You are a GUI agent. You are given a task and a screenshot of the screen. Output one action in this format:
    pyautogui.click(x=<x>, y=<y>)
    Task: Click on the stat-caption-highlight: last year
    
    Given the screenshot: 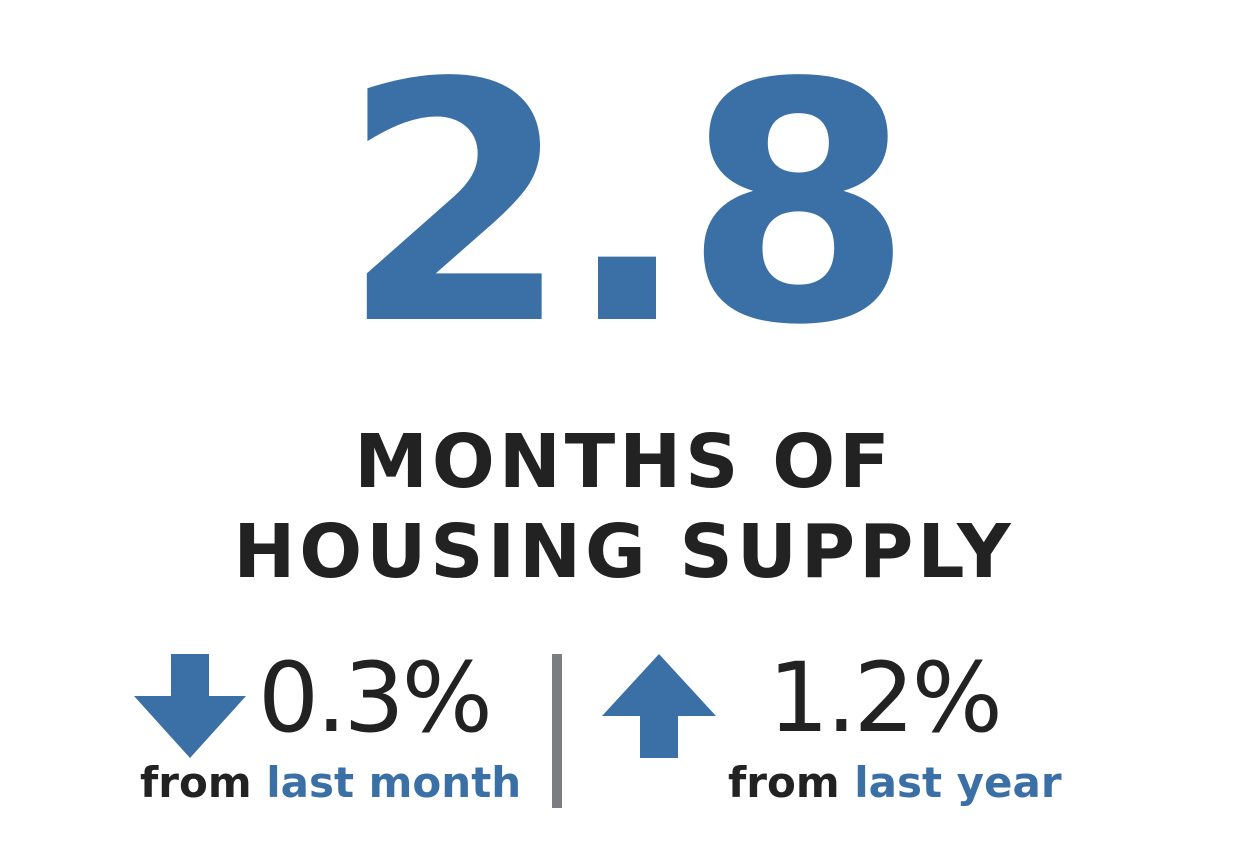 What is the action you would take?
    pyautogui.click(x=958, y=782)
    